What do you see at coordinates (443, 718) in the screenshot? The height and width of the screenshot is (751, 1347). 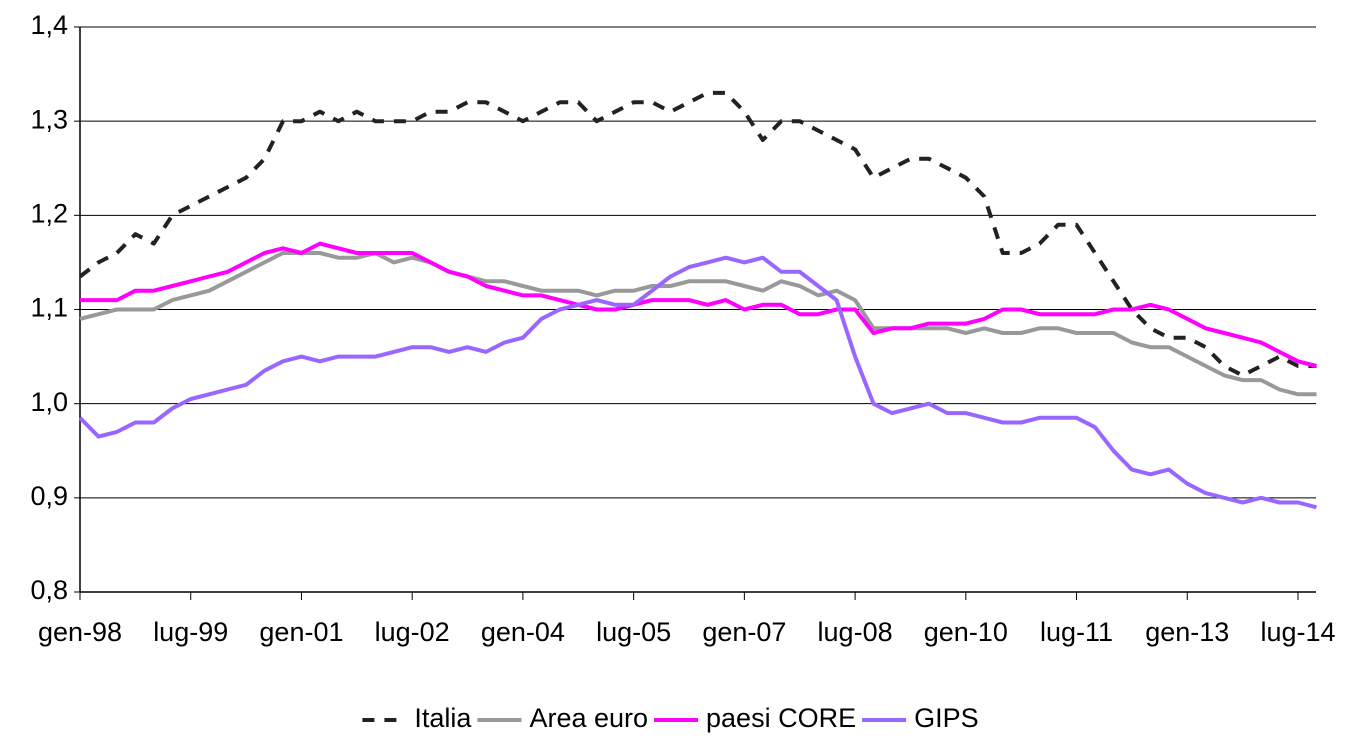 I see `legend-label: Italia` at bounding box center [443, 718].